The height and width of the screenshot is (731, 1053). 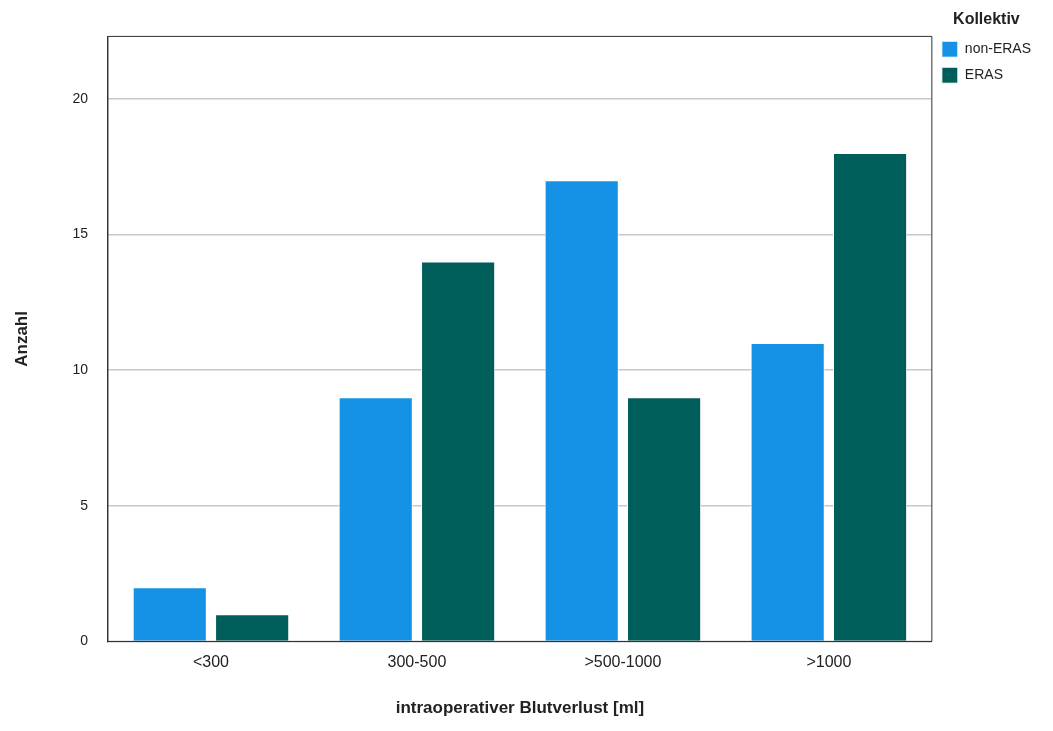 I want to click on x-tick-label: <300, so click(x=211, y=662).